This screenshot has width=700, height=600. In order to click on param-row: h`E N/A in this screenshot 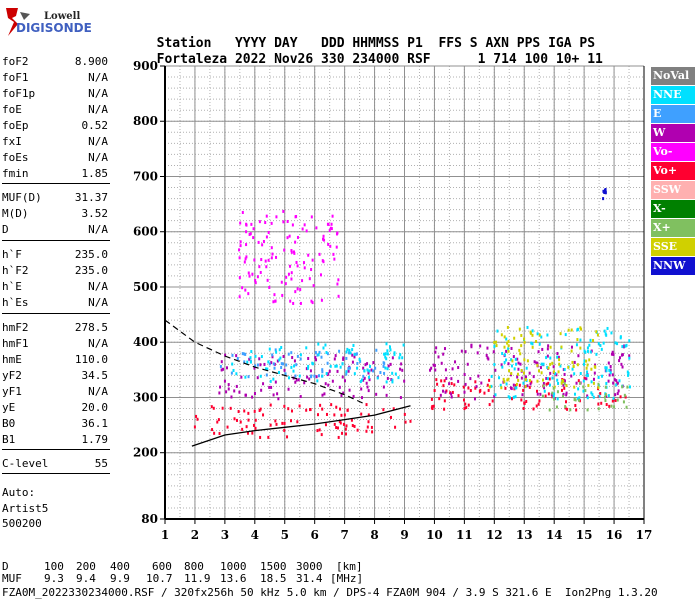, I will do `click(55, 287)`.